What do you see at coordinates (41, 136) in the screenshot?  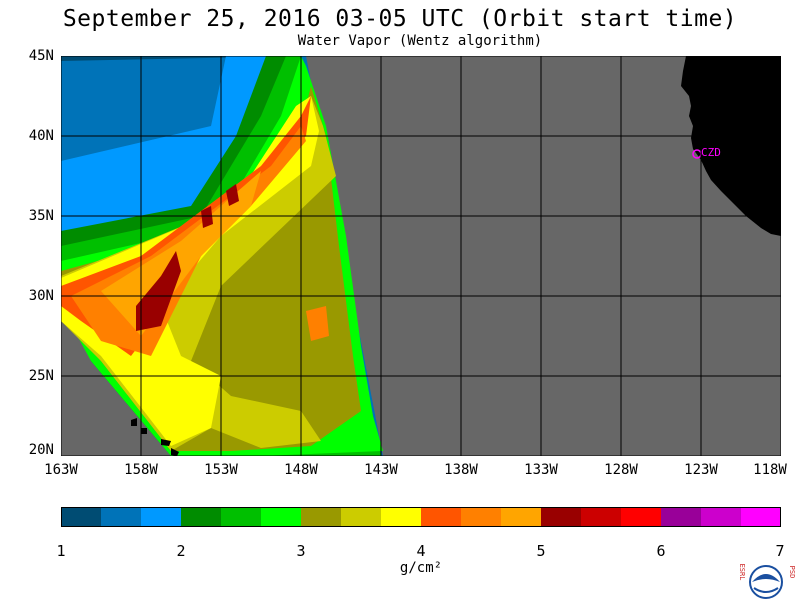 I see `lat-label-40n: 40N` at bounding box center [41, 136].